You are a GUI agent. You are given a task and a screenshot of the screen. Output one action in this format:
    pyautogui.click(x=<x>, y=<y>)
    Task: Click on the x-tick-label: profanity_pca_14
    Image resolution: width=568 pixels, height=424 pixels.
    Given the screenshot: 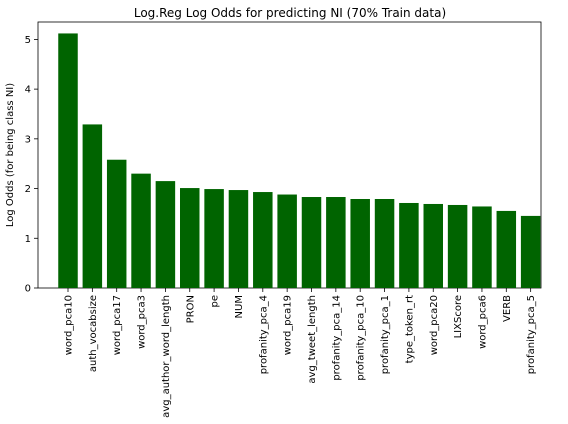 What is the action you would take?
    pyautogui.click(x=336, y=338)
    